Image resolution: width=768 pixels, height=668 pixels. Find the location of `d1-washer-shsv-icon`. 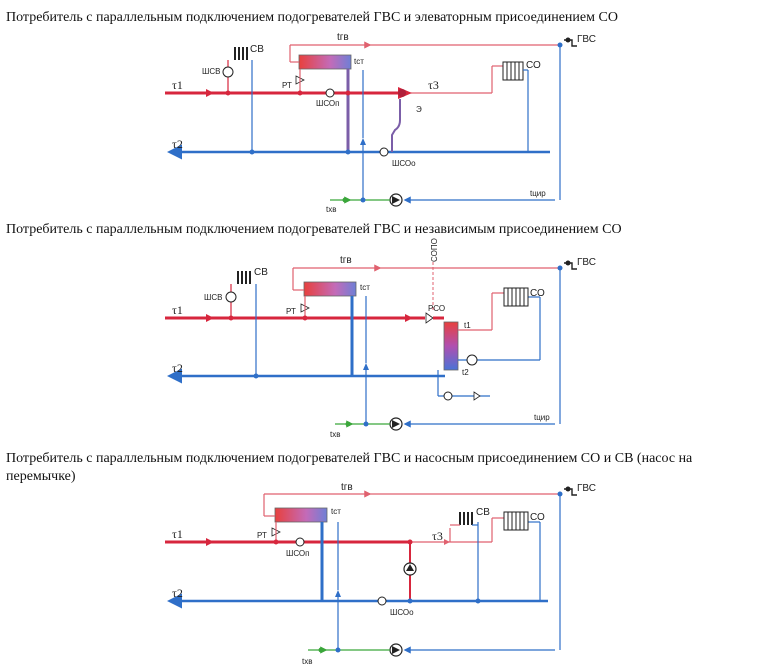

d1-washer-shsv-icon is located at coordinates (228, 72).